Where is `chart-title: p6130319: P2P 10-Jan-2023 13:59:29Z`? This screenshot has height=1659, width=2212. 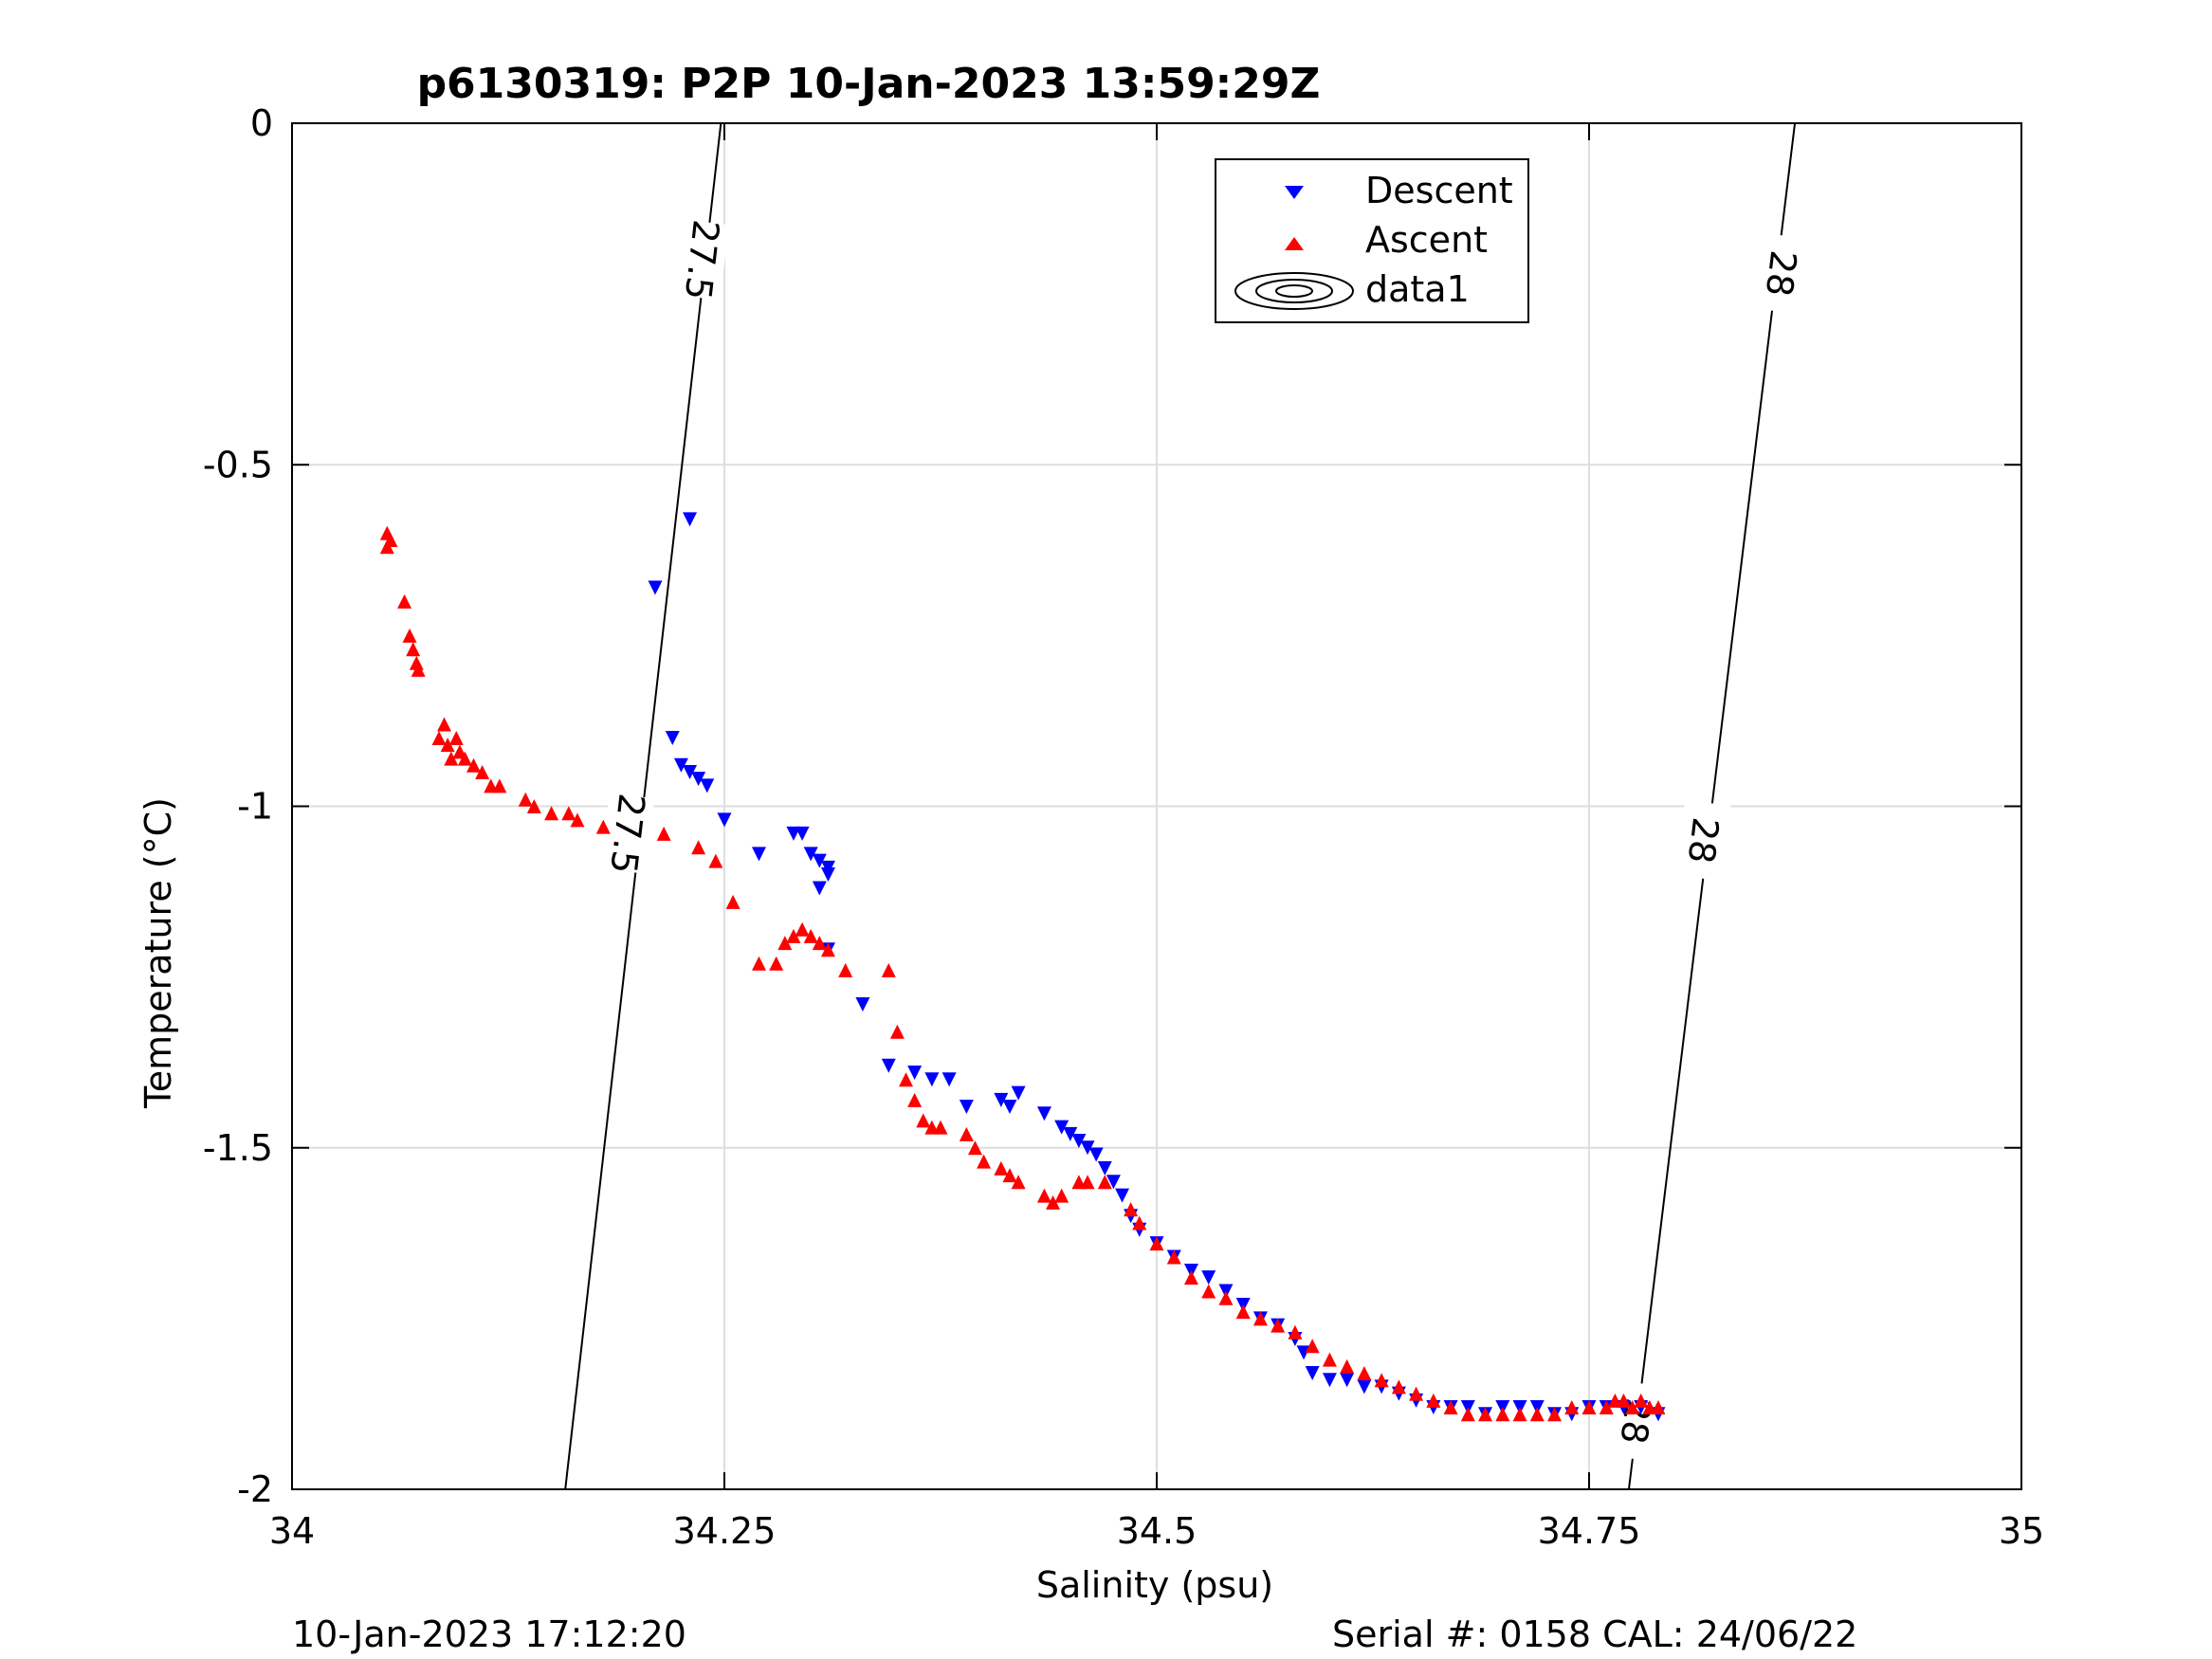
chart-title: p6130319: P2P 10-Jan-2023 13:59:29Z is located at coordinates (869, 84).